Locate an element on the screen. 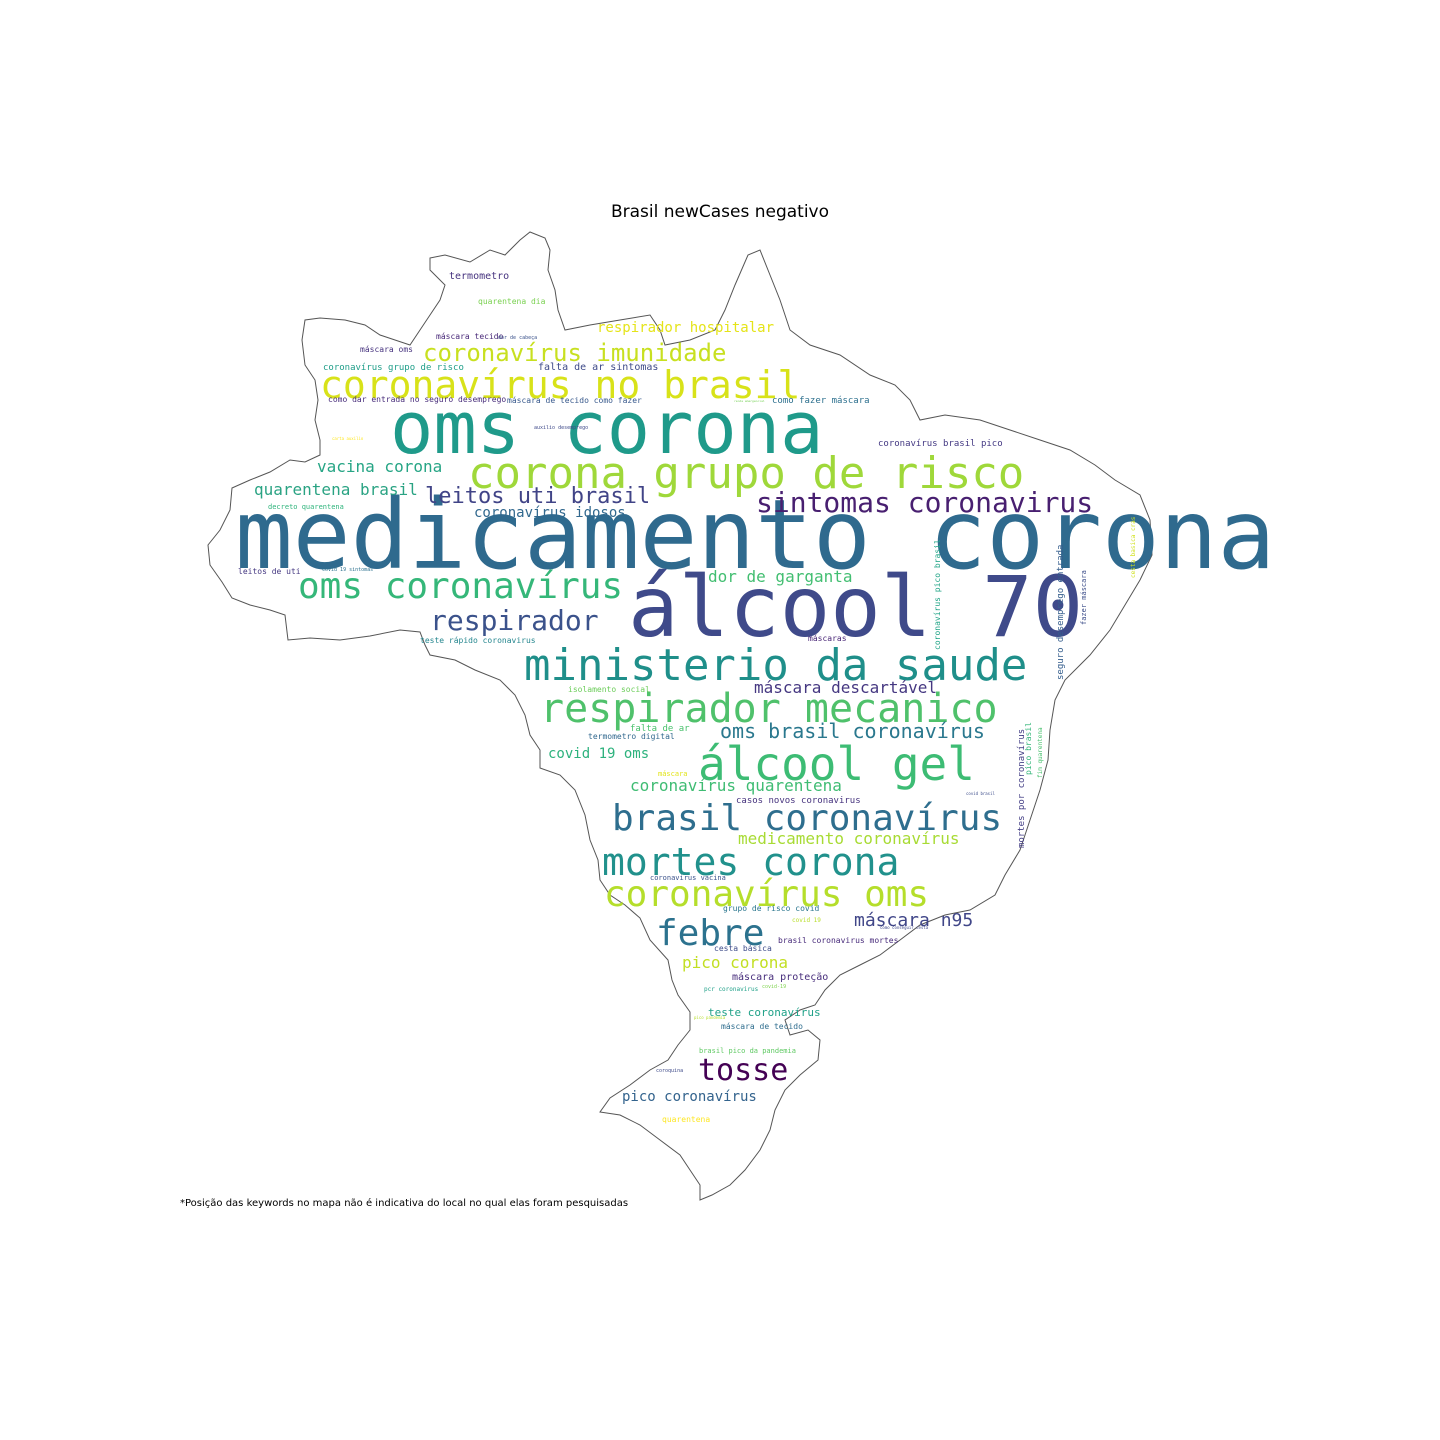 Image resolution: width=1440 pixels, height=1440 pixels. wordcloud-word: oms brasil coronavírus is located at coordinates (852, 731).